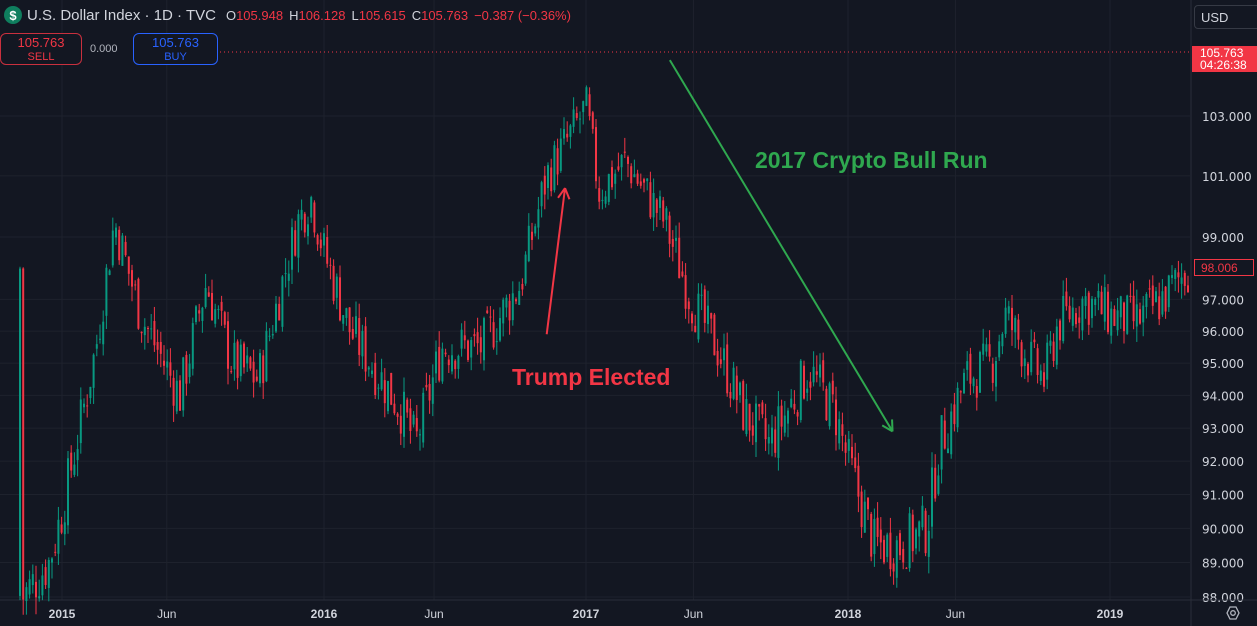  I want to click on buy-button: 105.763 BUY, so click(175, 49).